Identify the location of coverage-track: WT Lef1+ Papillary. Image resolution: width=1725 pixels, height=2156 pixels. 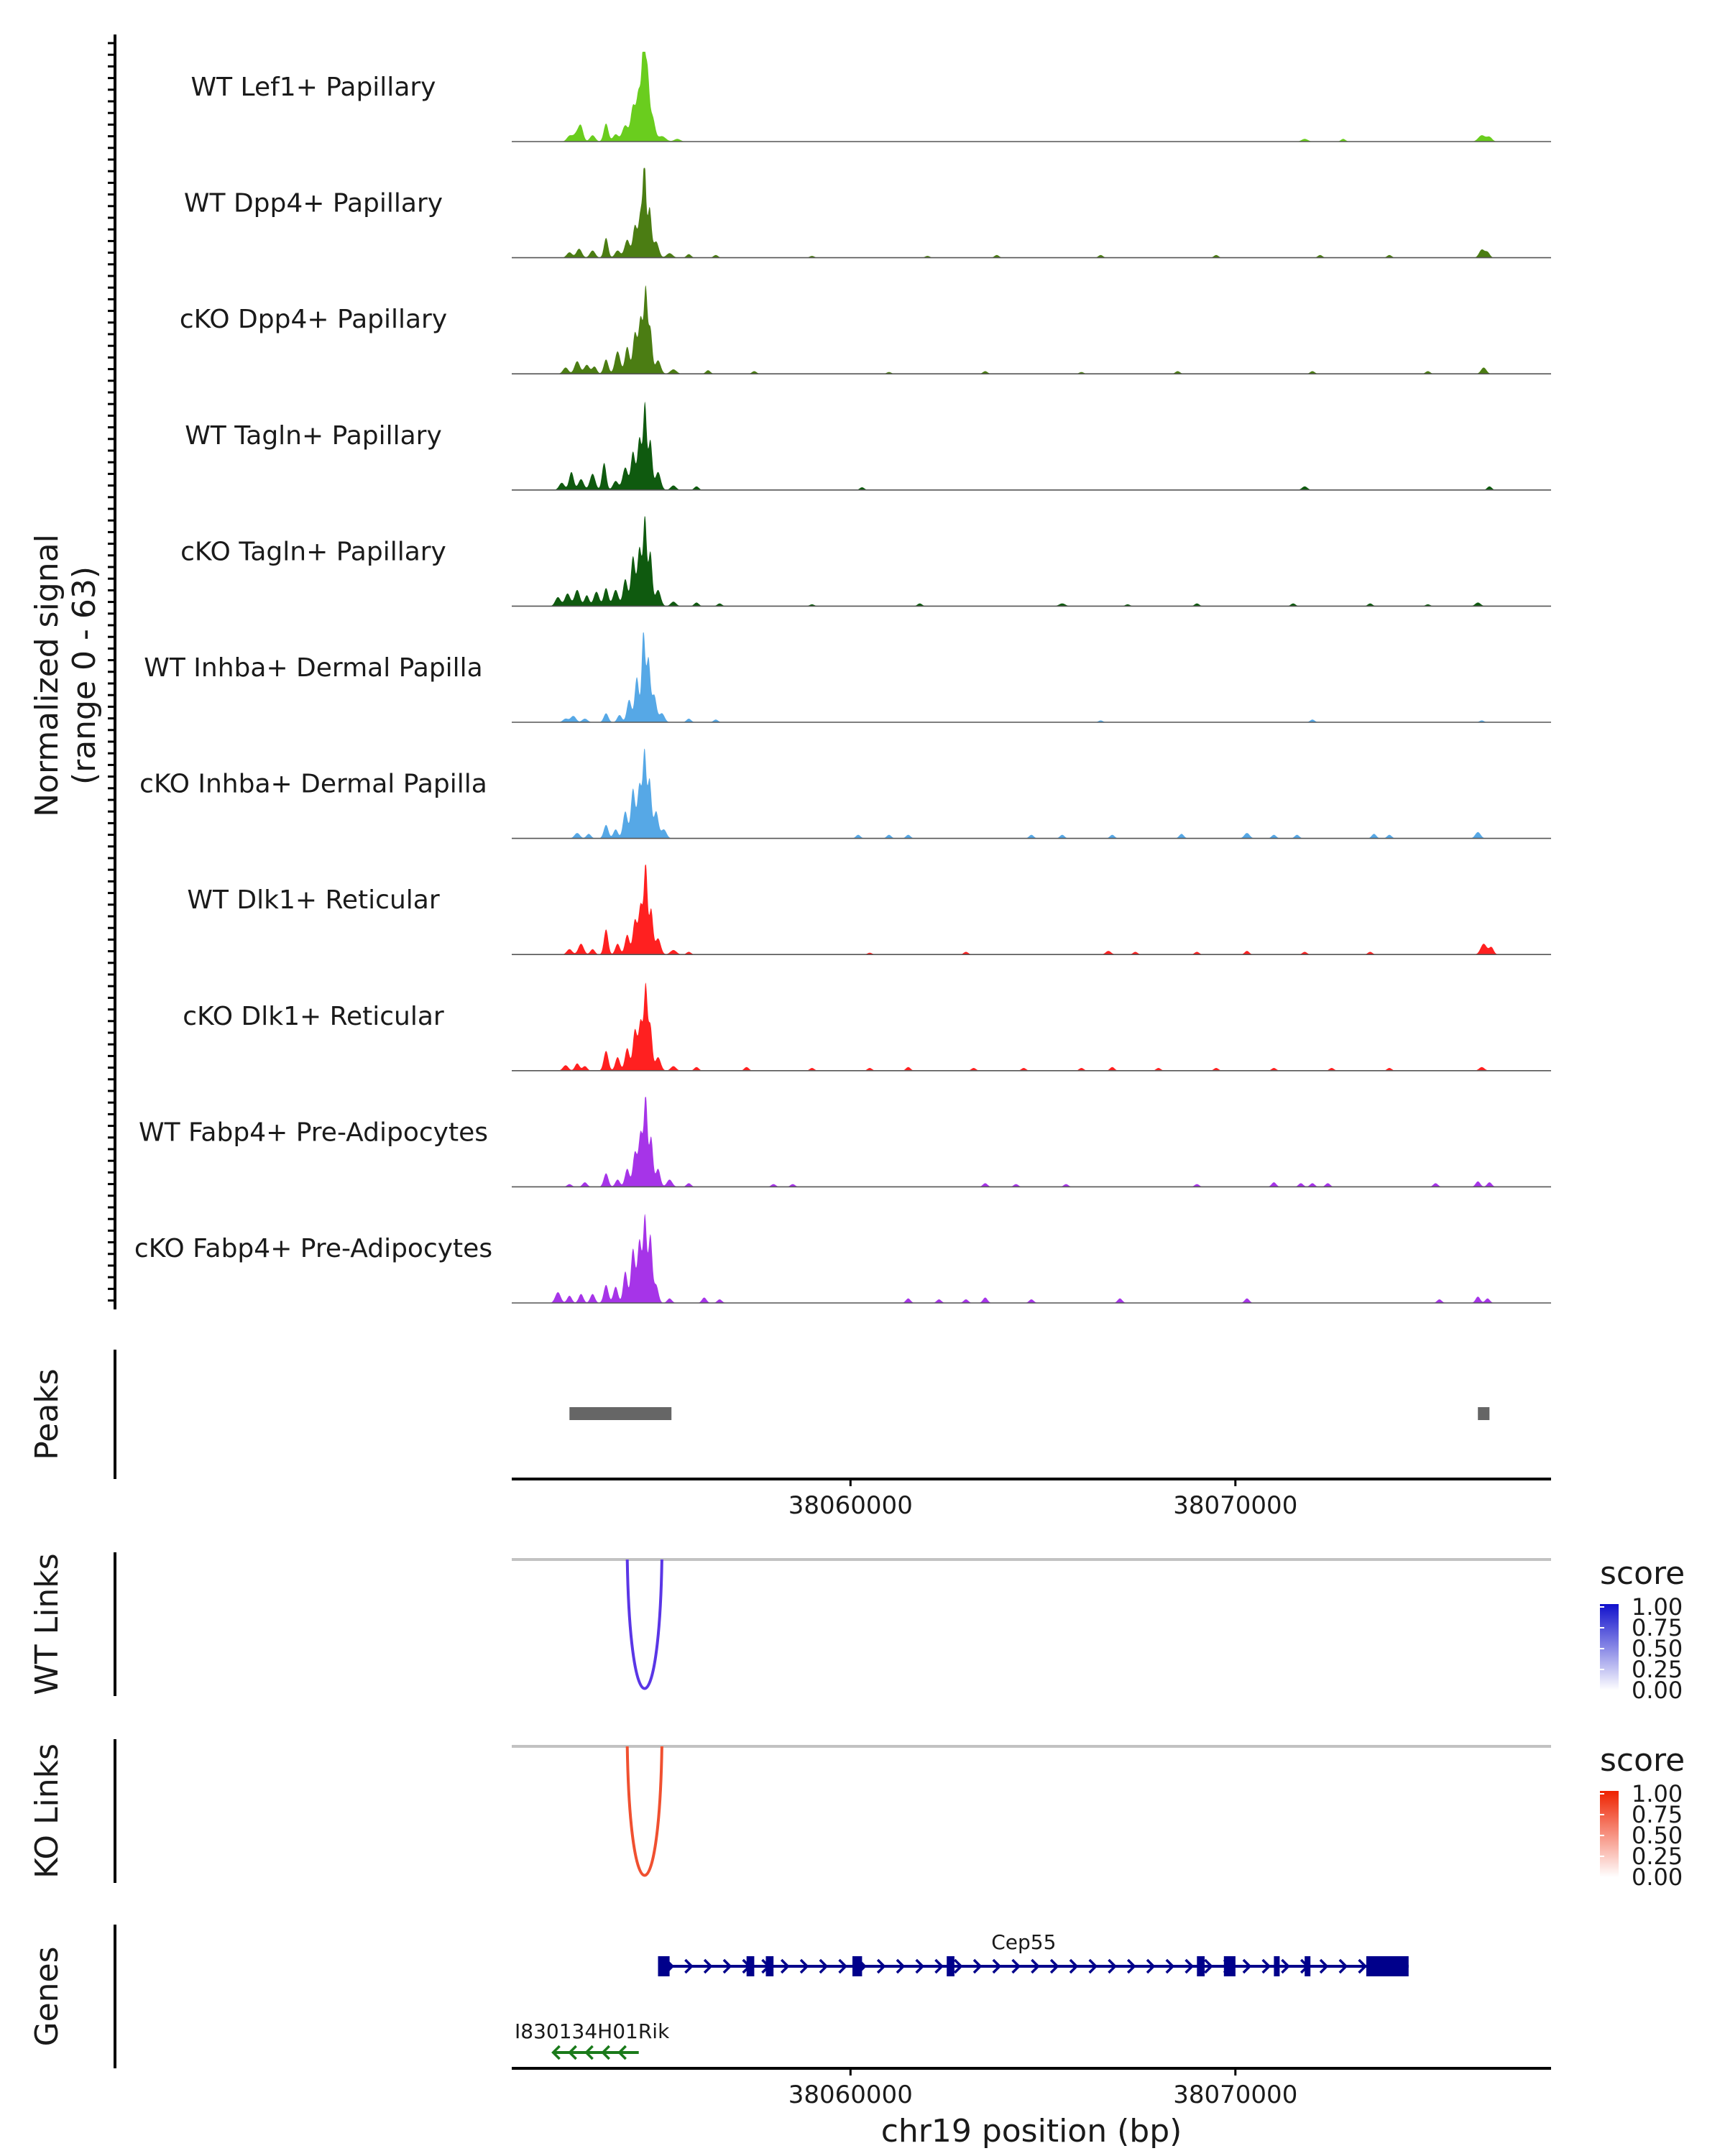
(871, 97).